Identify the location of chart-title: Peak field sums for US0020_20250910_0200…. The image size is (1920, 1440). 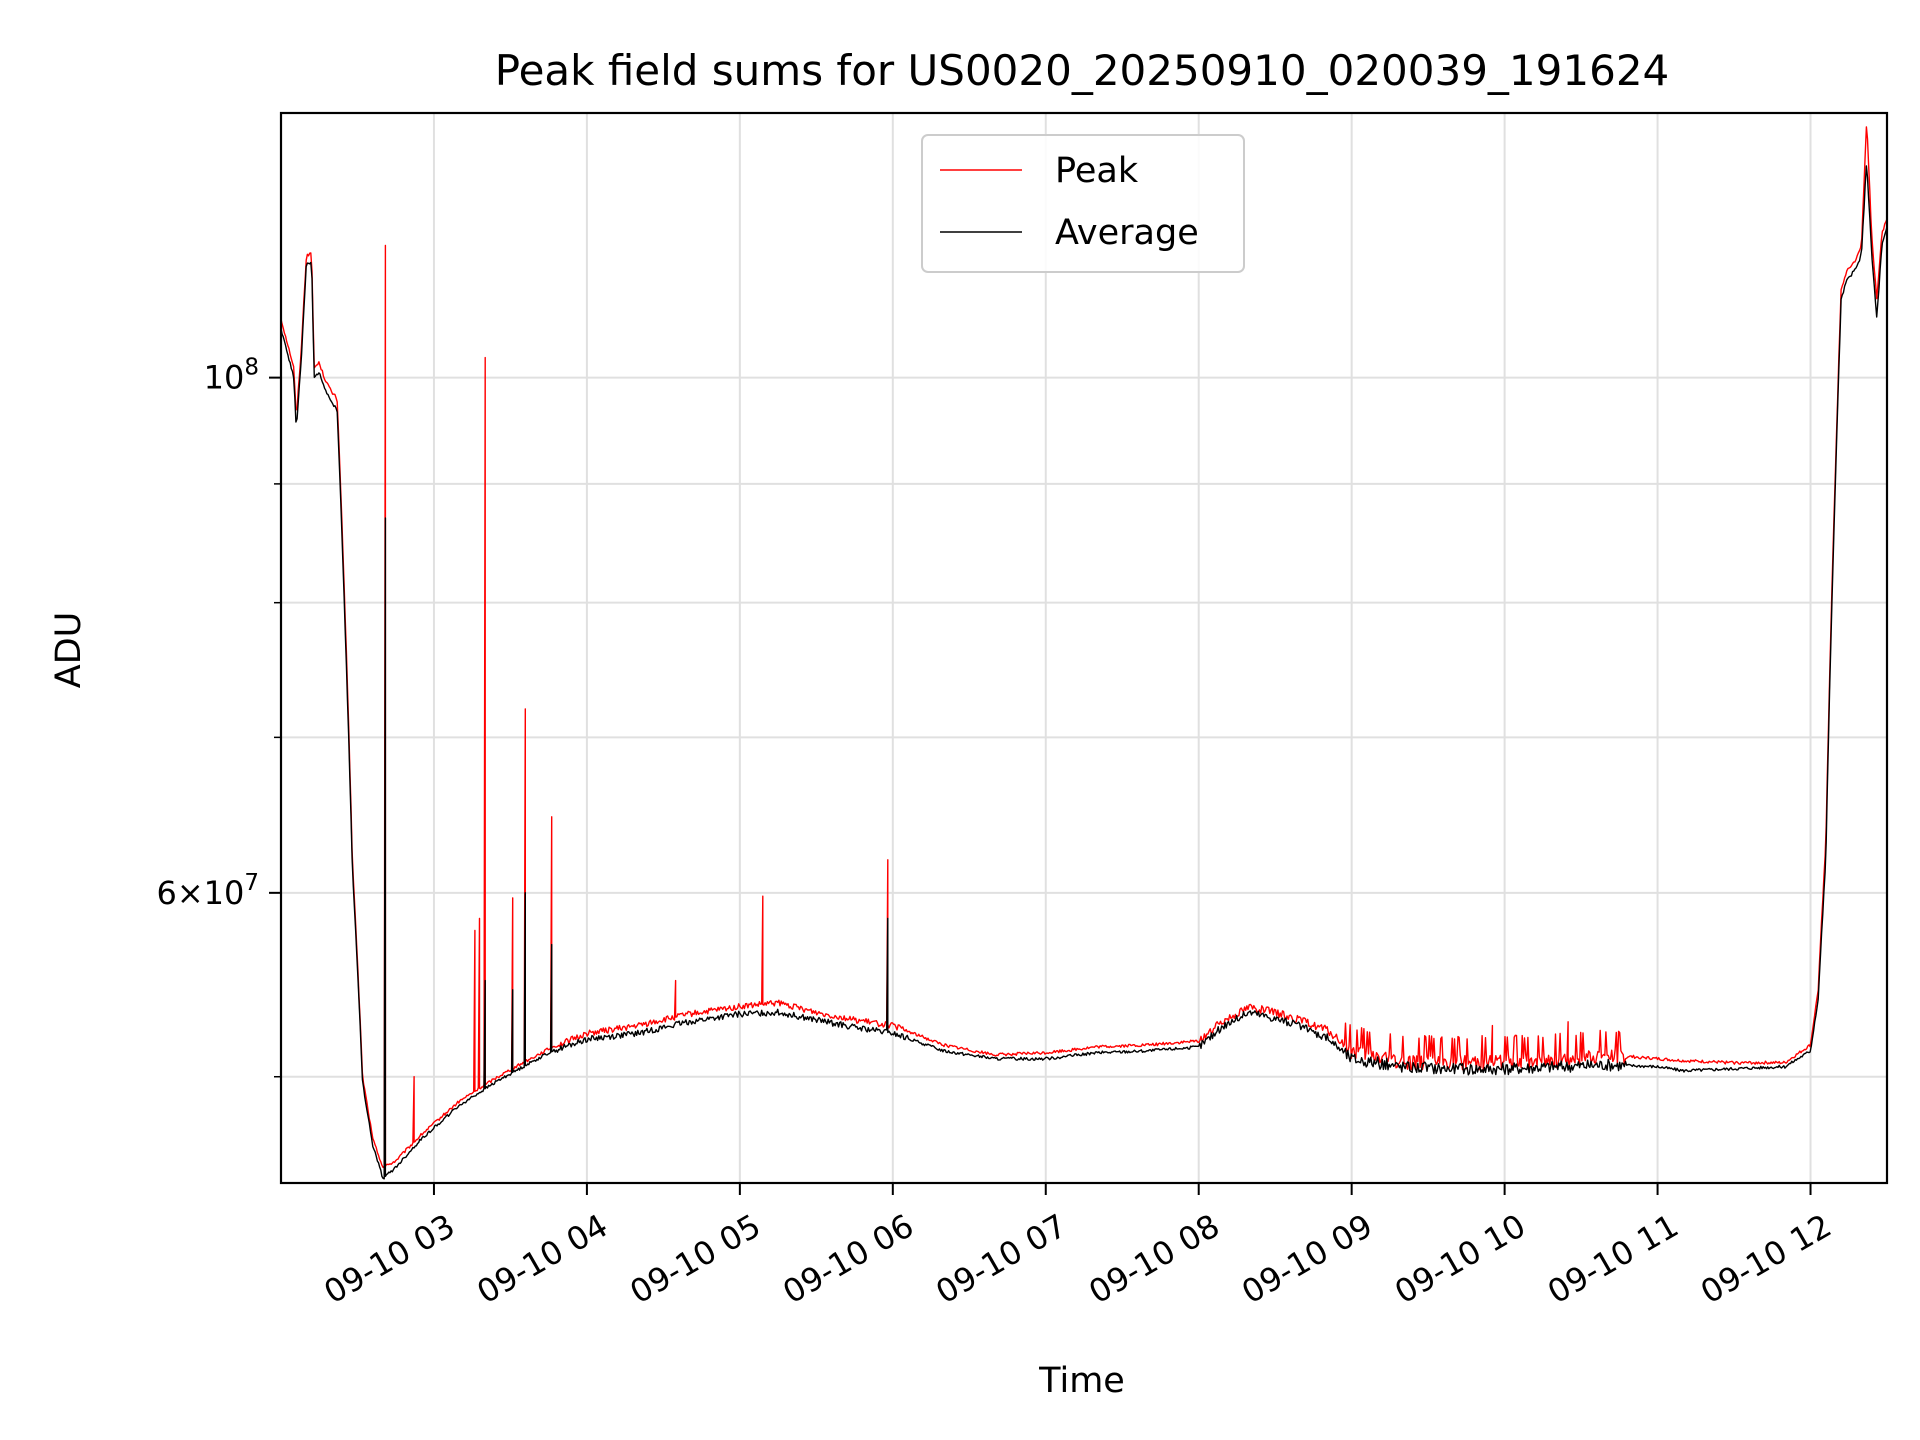
(1082, 70).